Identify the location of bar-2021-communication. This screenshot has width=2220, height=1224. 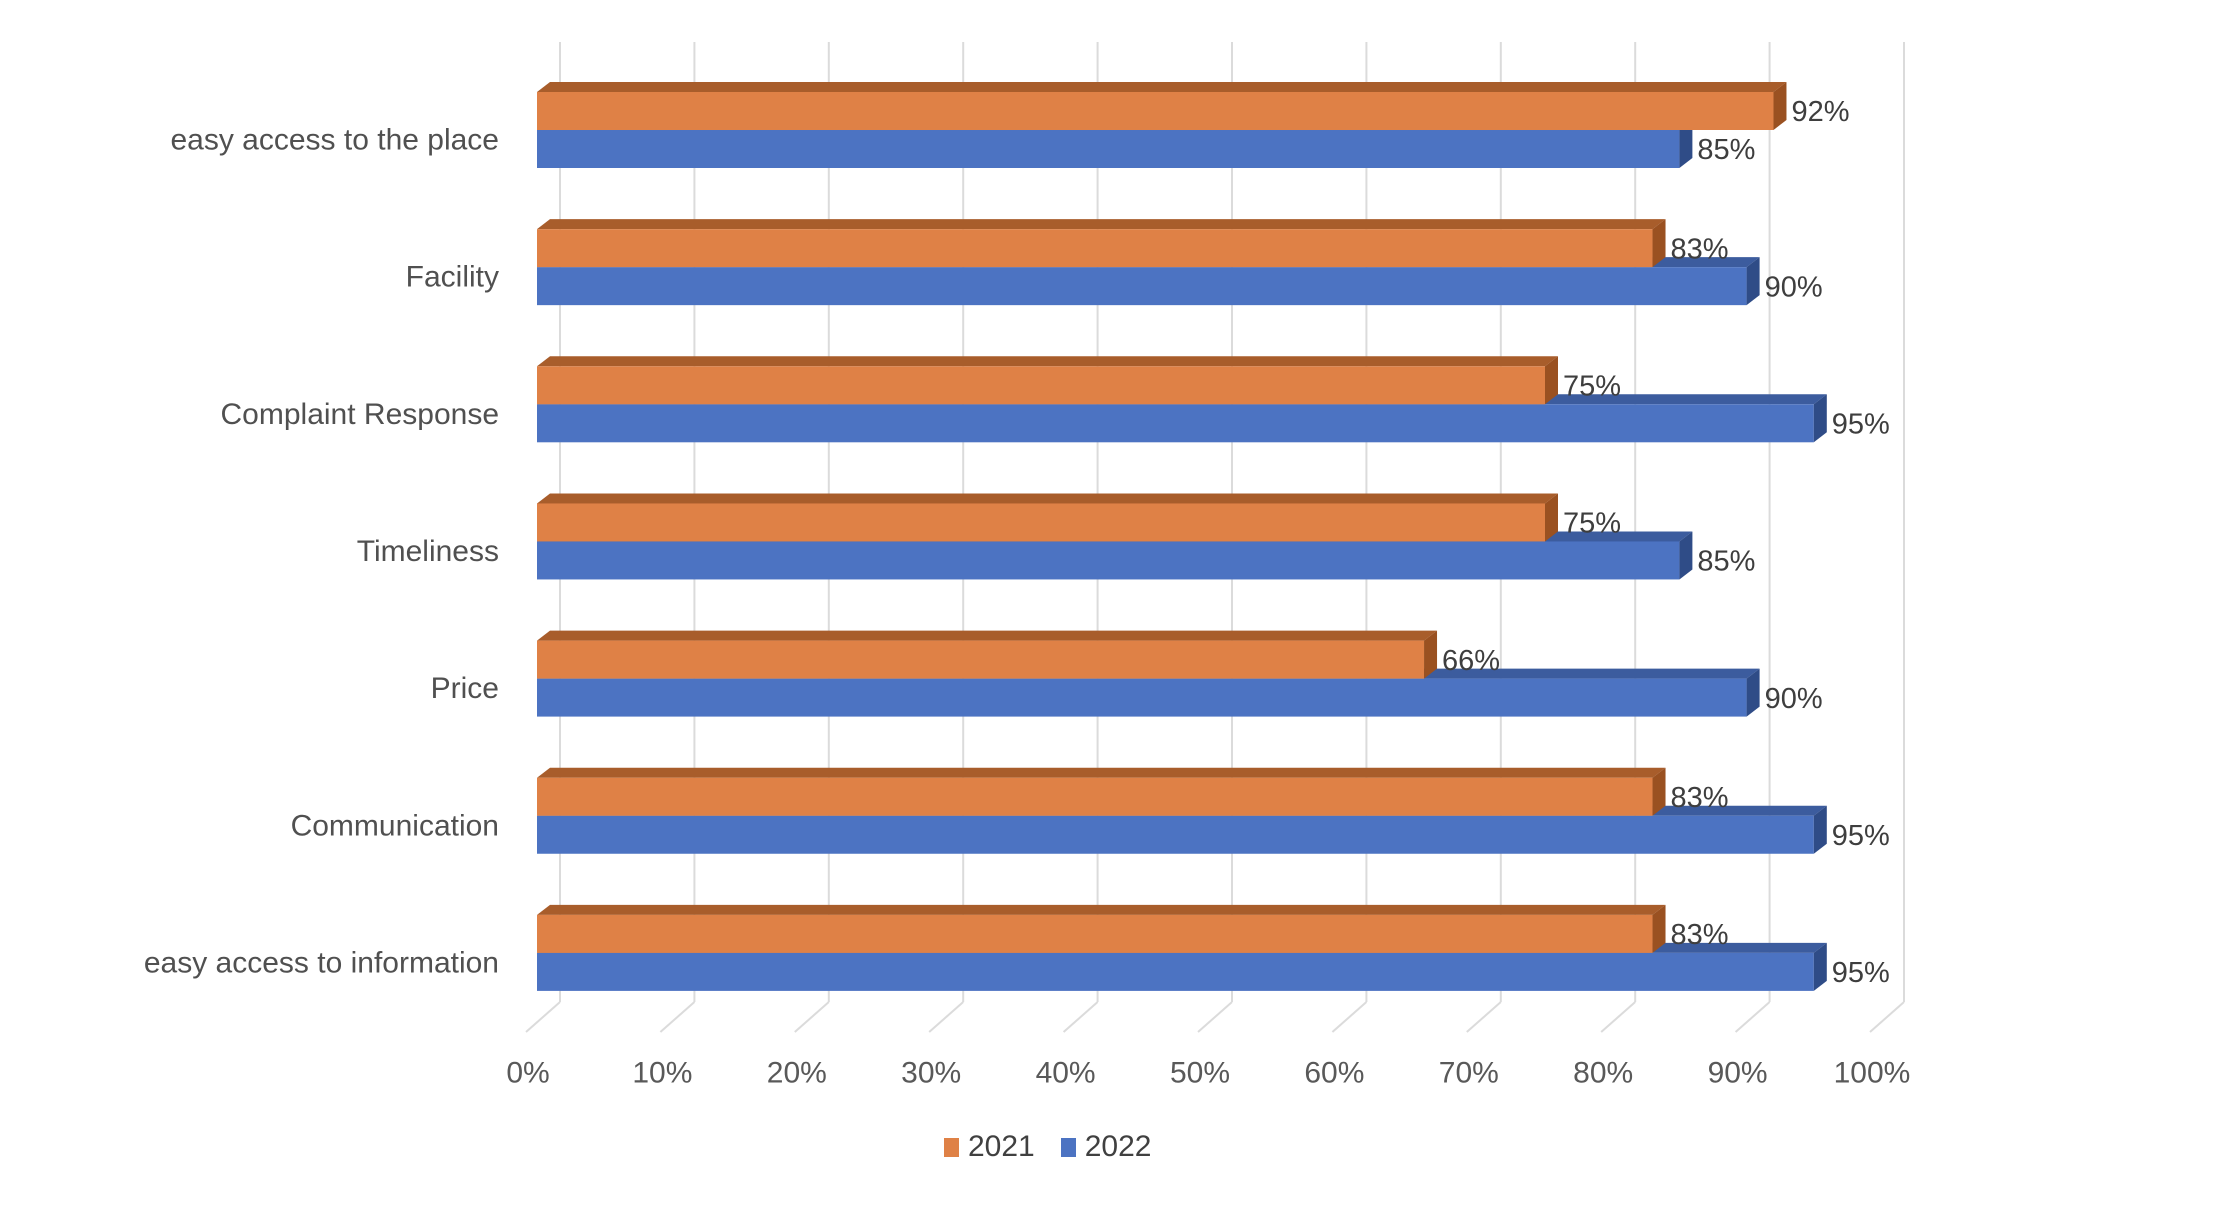
(1101, 791).